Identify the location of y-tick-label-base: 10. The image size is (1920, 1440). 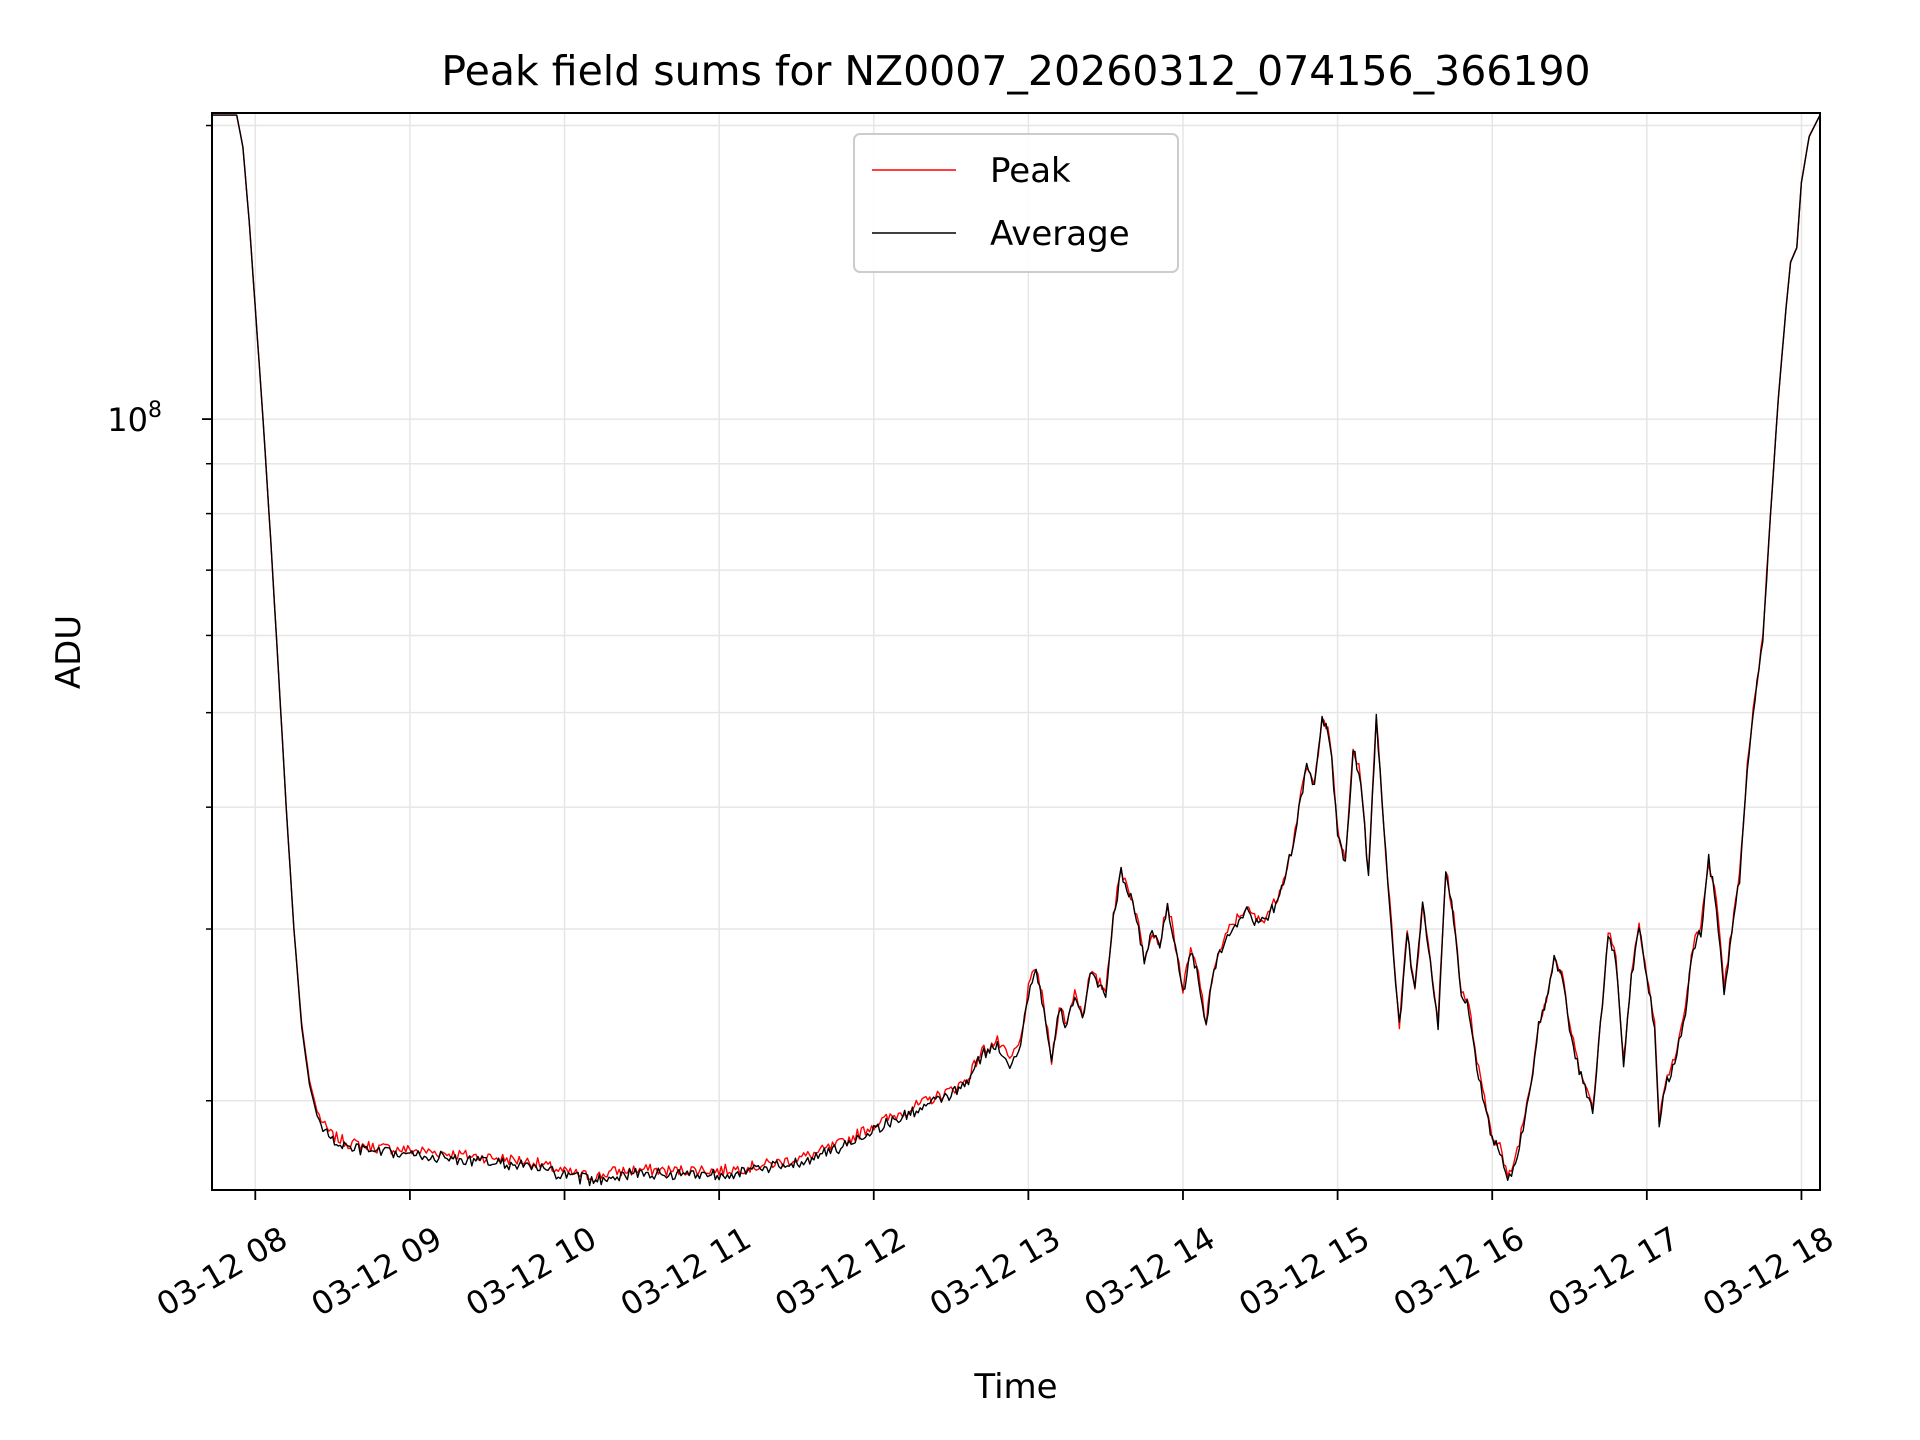
(127, 420).